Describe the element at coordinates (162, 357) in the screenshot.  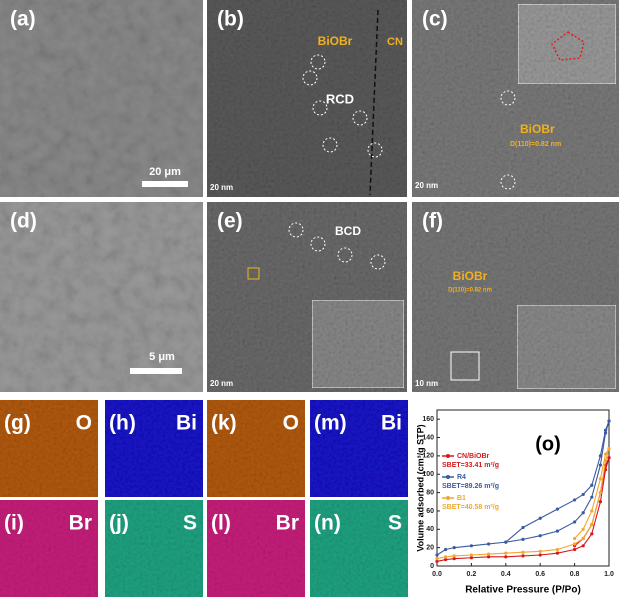
I see `annotation: 5 μm` at that location.